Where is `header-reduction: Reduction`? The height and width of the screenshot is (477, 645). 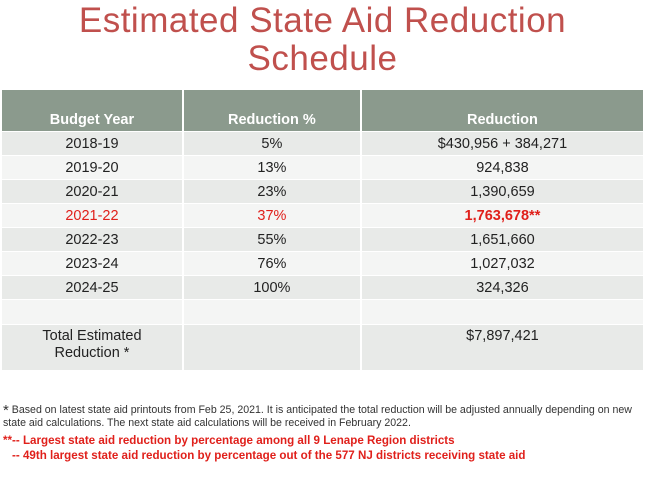
header-reduction: Reduction is located at coordinates (501, 111).